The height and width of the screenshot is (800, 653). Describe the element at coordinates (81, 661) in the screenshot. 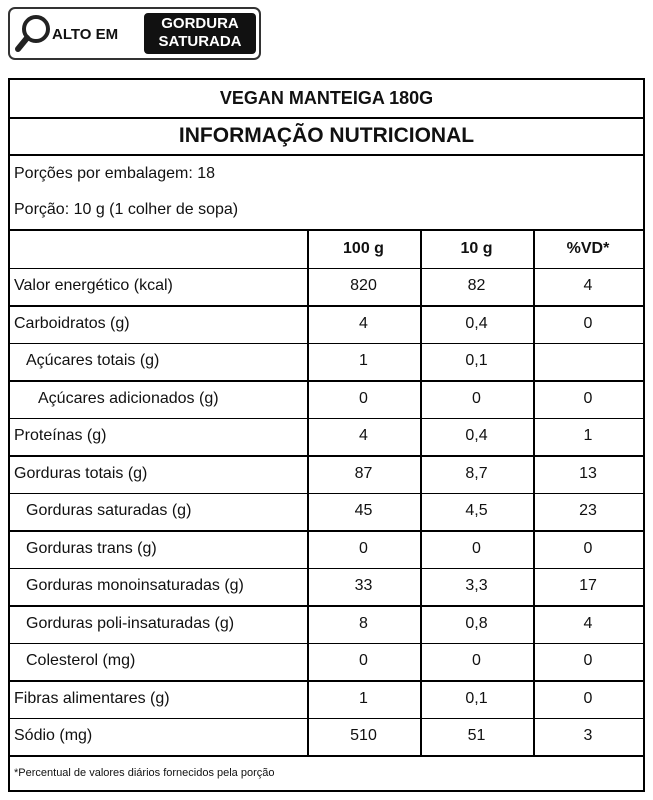

I see `nutrient-name: Colesterol (mg)` at that location.